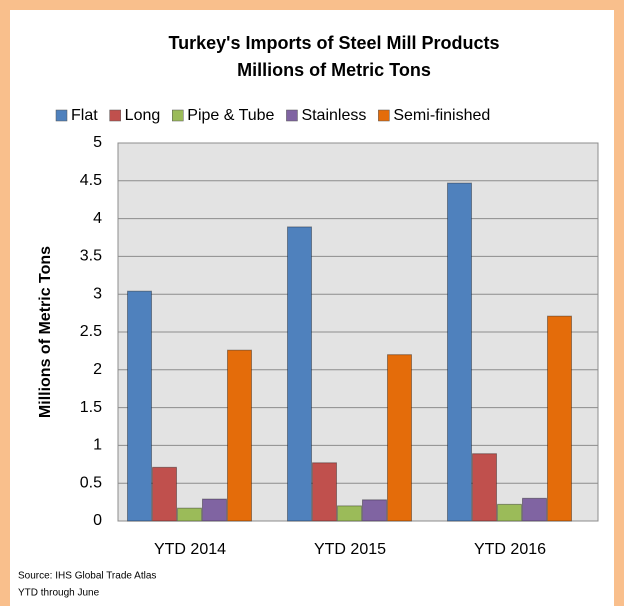  What do you see at coordinates (334, 70) in the screenshot?
I see `chart-subtitle: Millions of Metric Tons` at bounding box center [334, 70].